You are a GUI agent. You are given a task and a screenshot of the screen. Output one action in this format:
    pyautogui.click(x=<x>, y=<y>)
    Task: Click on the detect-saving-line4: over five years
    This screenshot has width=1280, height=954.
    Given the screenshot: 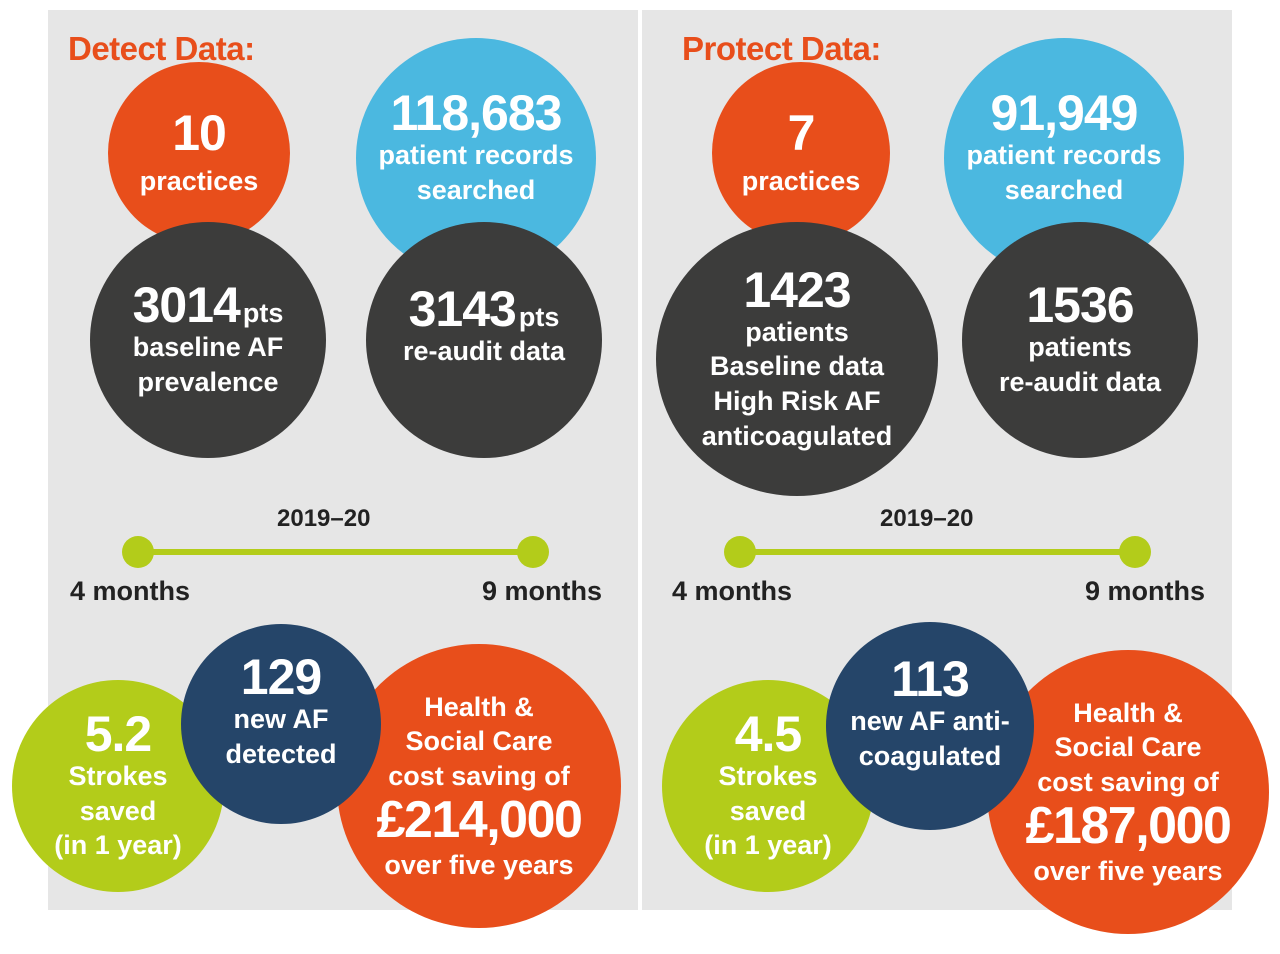 What is the action you would take?
    pyautogui.click(x=479, y=864)
    